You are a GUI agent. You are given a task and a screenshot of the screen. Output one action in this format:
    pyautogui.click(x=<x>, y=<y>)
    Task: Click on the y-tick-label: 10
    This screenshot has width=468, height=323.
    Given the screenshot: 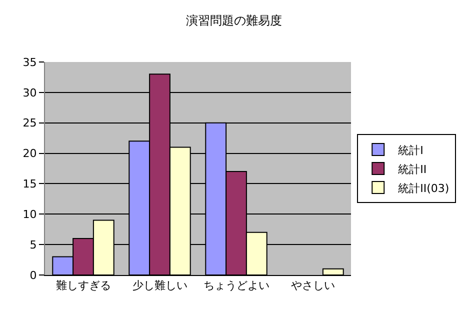 What is the action you would take?
    pyautogui.click(x=29, y=214)
    